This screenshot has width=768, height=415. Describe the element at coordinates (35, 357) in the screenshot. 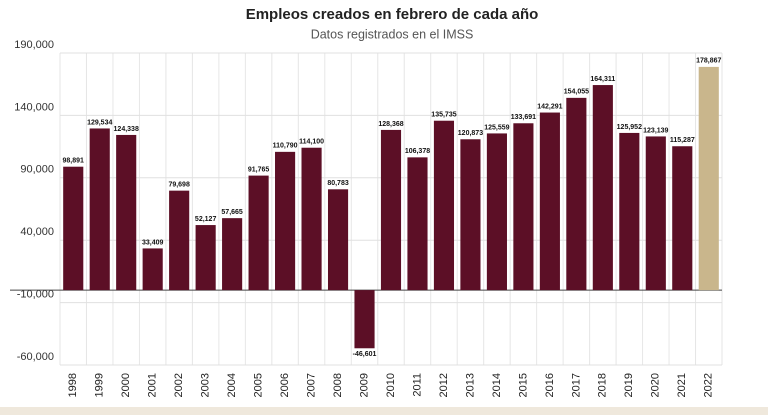

I see `y-tick-label: -60,000` at that location.